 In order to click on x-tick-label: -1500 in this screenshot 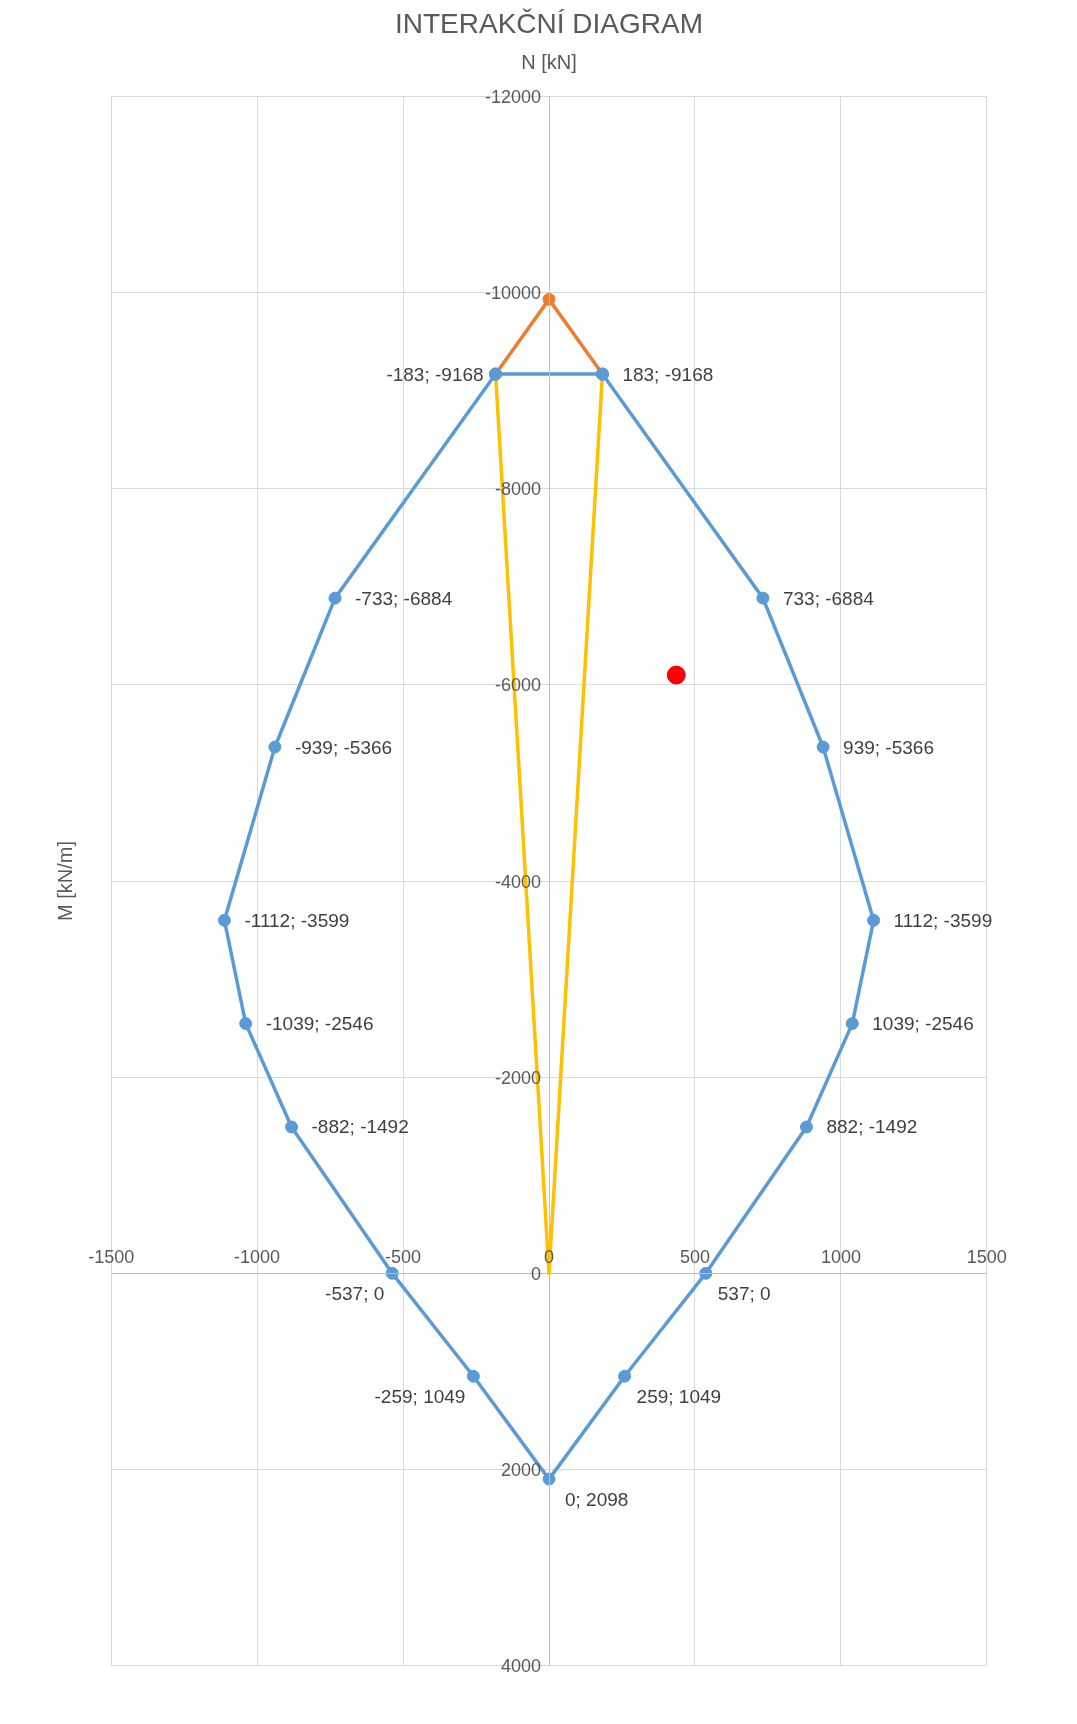, I will do `click(111, 1257)`.